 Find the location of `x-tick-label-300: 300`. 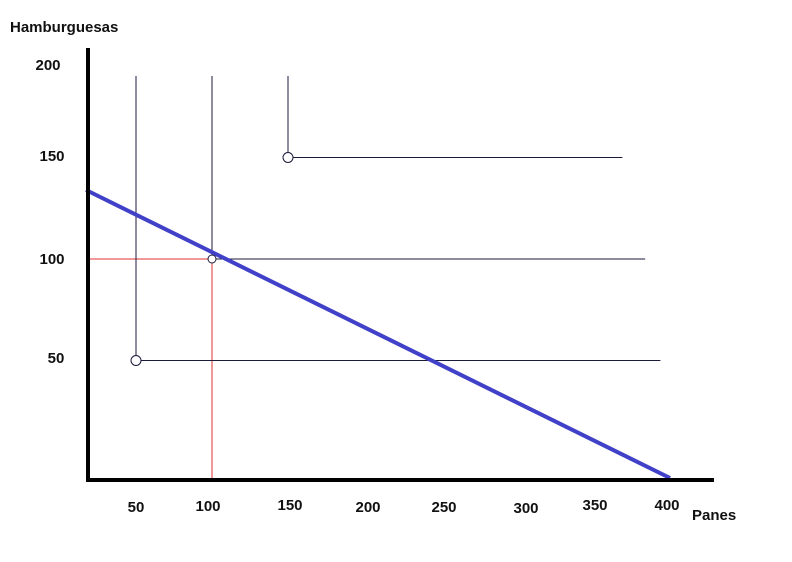

x-tick-label-300: 300 is located at coordinates (525, 508).